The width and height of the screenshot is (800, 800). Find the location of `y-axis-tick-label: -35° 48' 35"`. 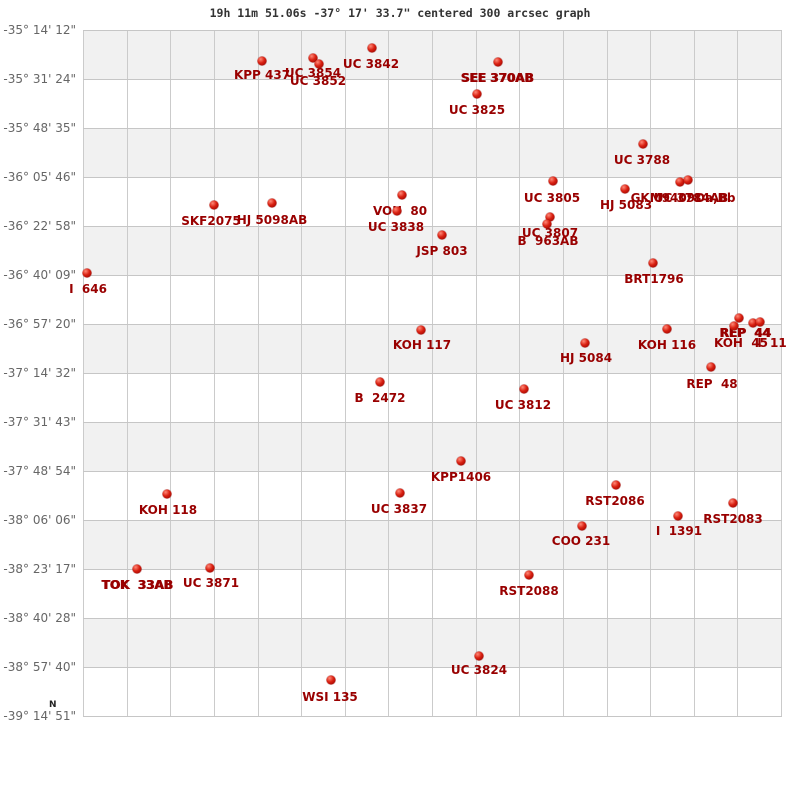

y-axis-tick-label: -35° 48' 35" is located at coordinates (39, 128).